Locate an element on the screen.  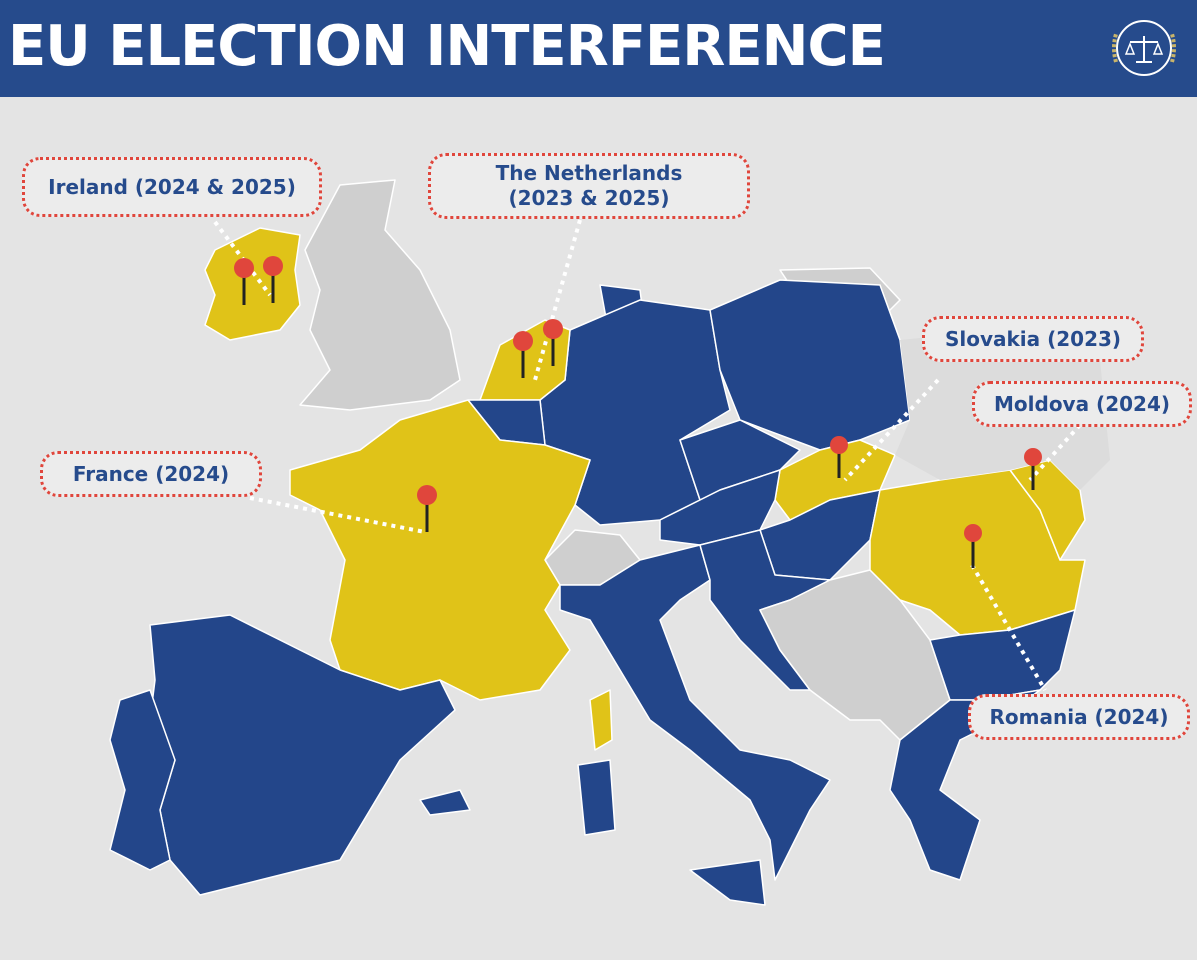
ireland-shape is located at coordinates (252, 284).